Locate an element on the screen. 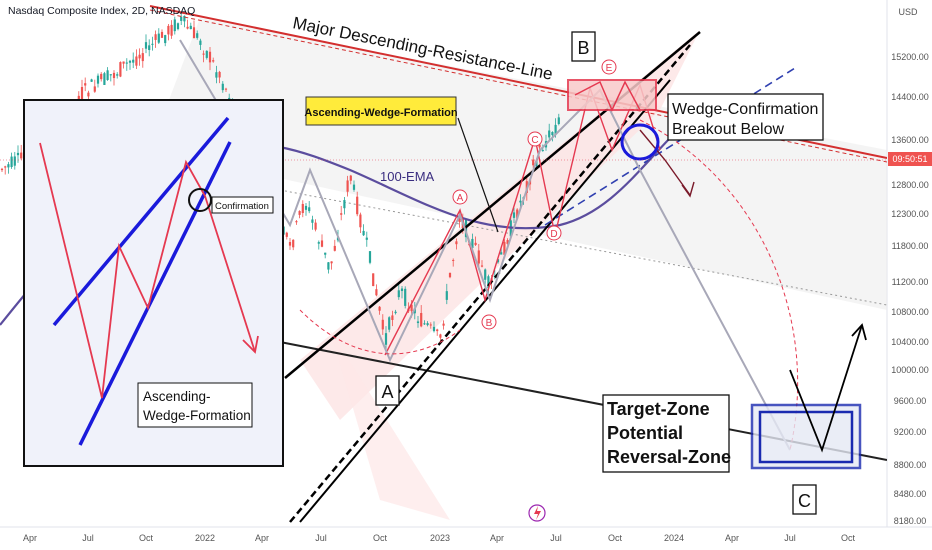 Image resolution: width=932 pixels, height=550 pixels. wave-label-b: B is located at coordinates (489, 323).